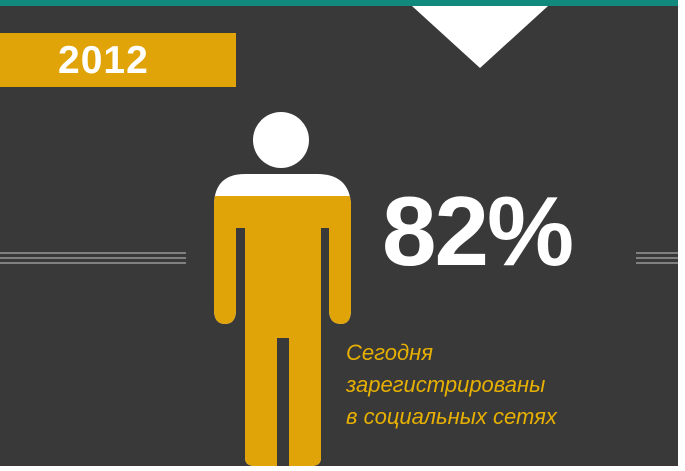 The height and width of the screenshot is (471, 685). What do you see at coordinates (657, 258) in the screenshot?
I see `divider-right` at bounding box center [657, 258].